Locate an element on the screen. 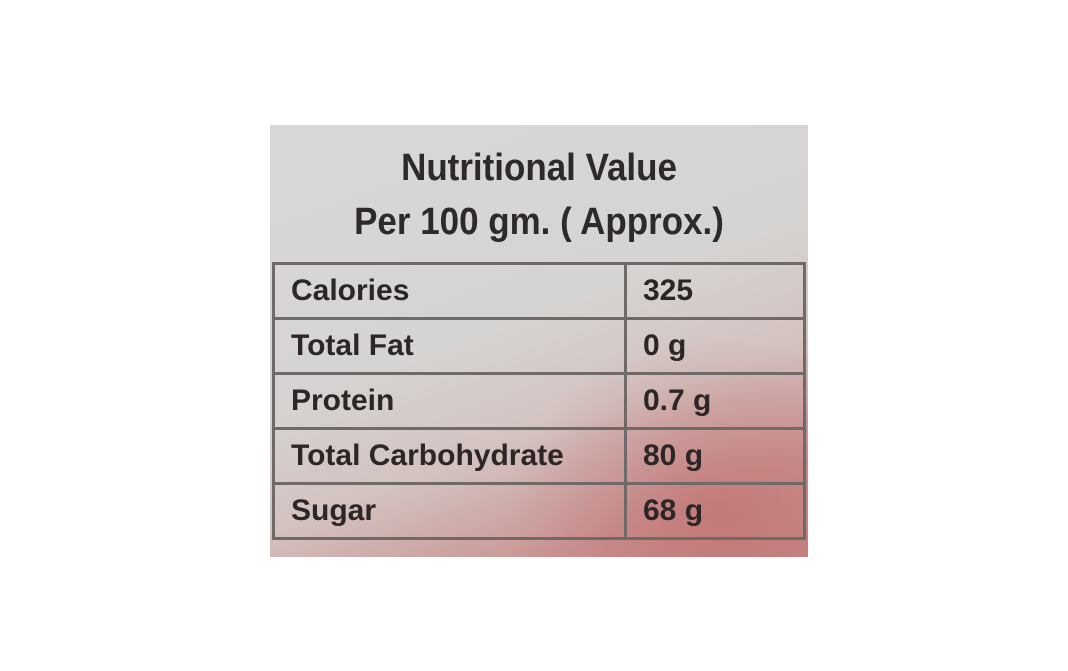 This screenshot has width=1068, height=671. label-title: Nutritional Value is located at coordinates (539, 168).